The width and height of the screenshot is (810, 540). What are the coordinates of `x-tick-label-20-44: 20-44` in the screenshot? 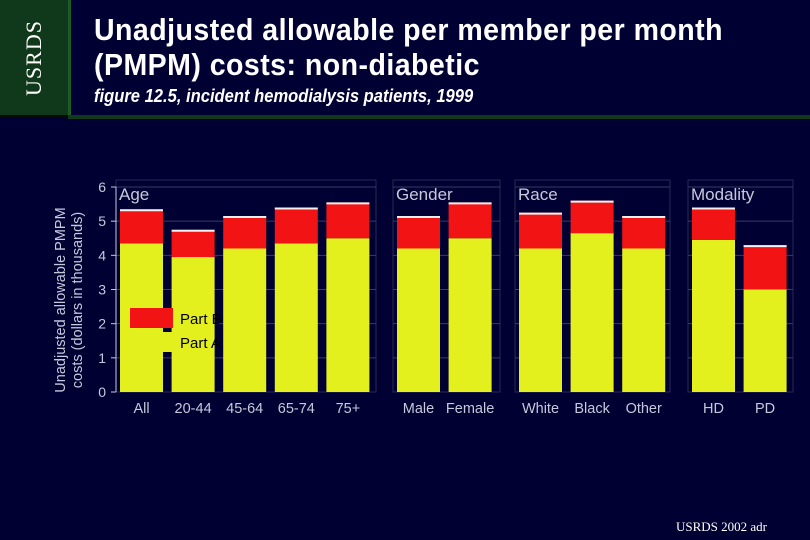 It's located at (193, 409).